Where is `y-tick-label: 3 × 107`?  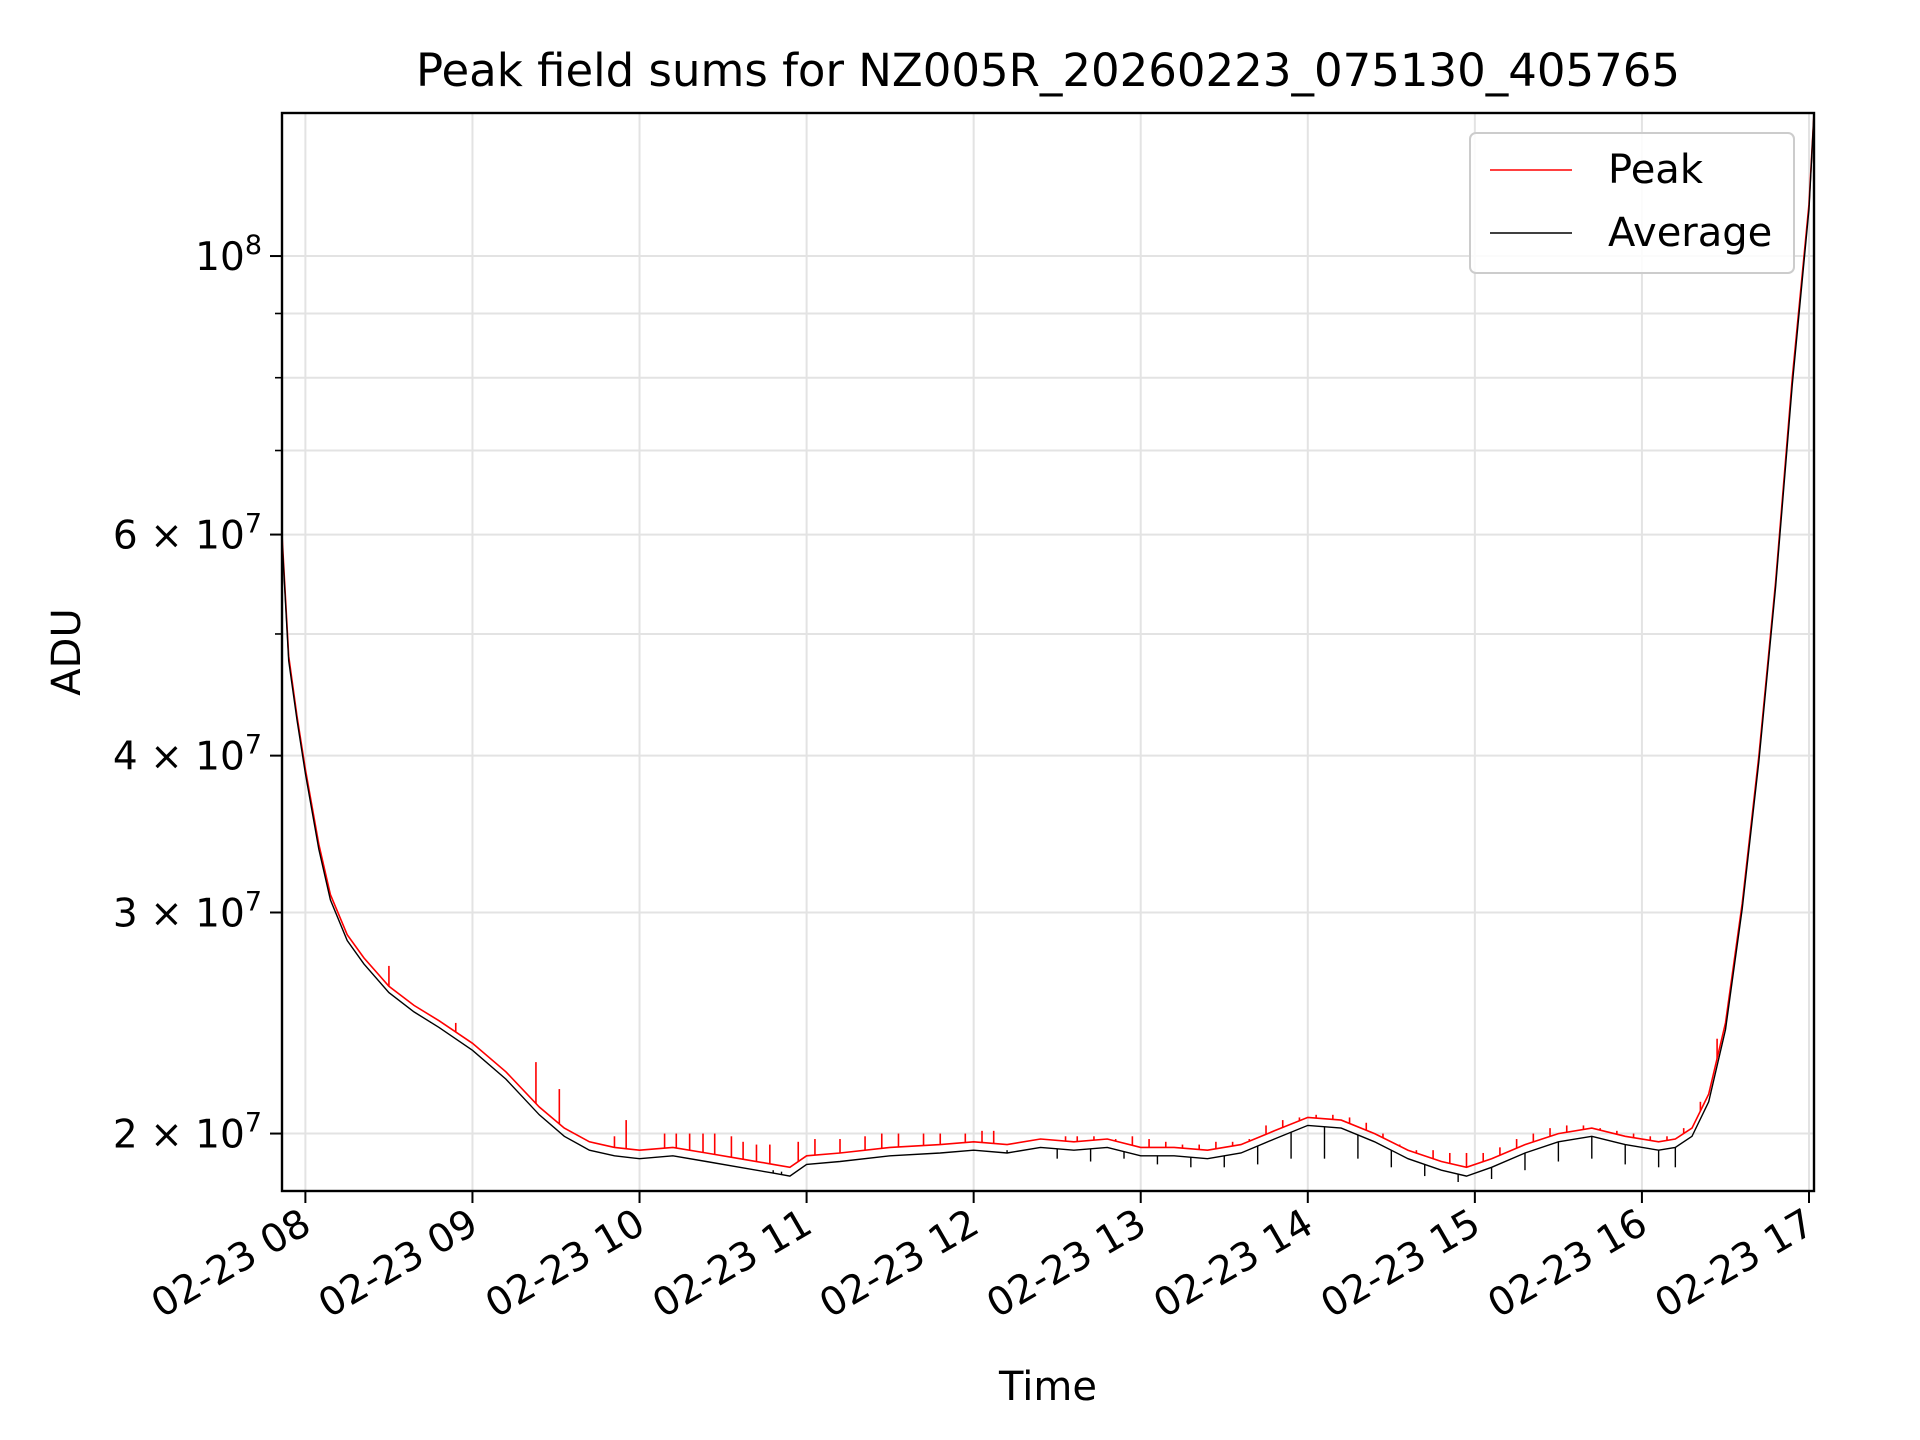 y-tick-label: 3 × 107 is located at coordinates (187, 911).